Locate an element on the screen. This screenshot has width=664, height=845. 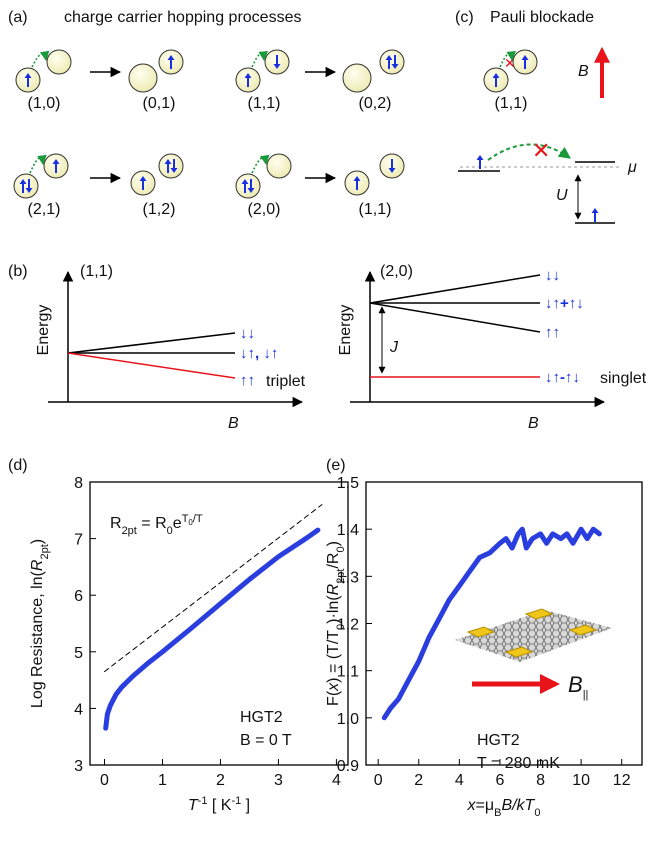
y-tick-label: 3 is located at coordinates (78, 766).